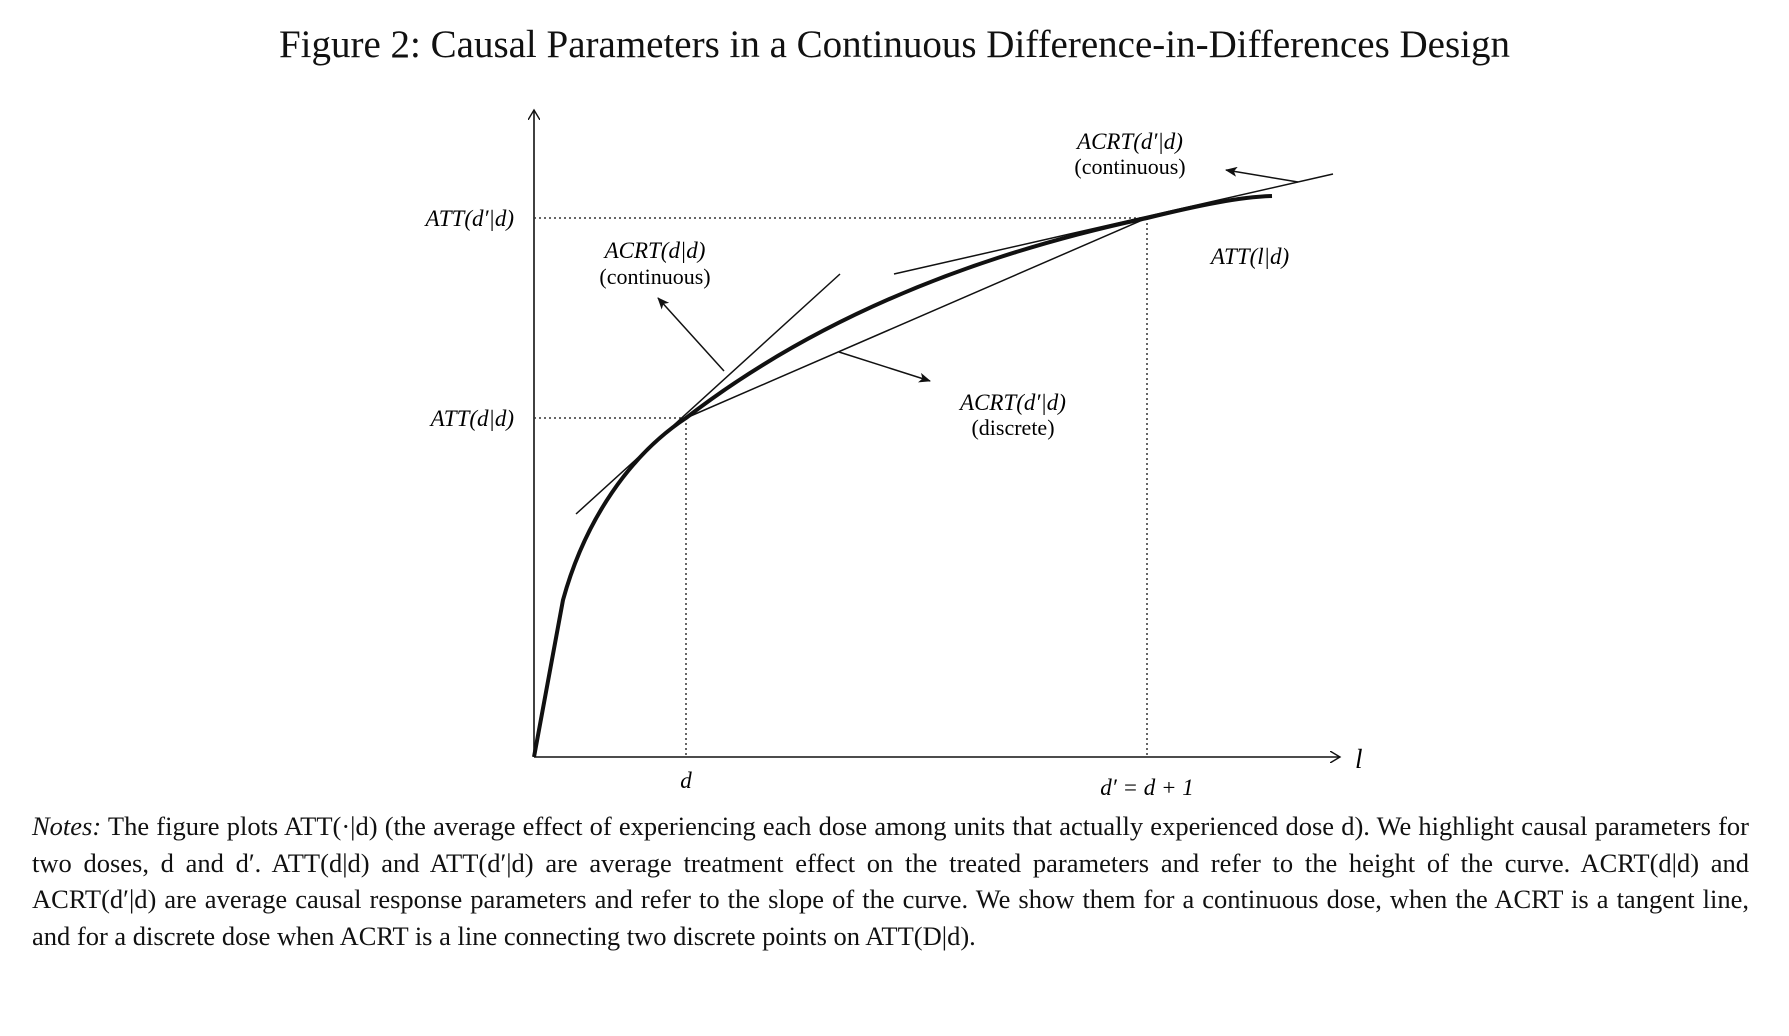 The image size is (1789, 1036). Describe the element at coordinates (708, 394) in the screenshot. I see `tangent-line-d` at that location.